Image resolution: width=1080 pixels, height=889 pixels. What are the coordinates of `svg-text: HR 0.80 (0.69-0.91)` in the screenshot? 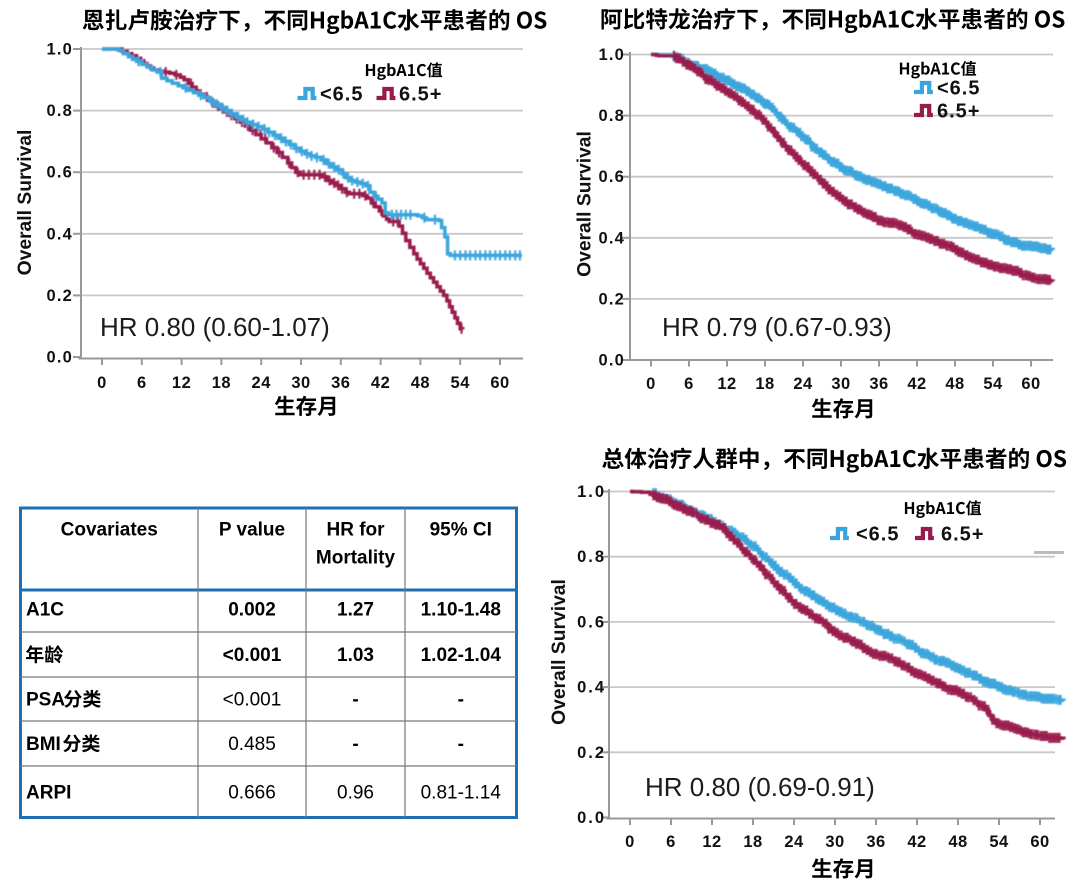 It's located at (760, 787).